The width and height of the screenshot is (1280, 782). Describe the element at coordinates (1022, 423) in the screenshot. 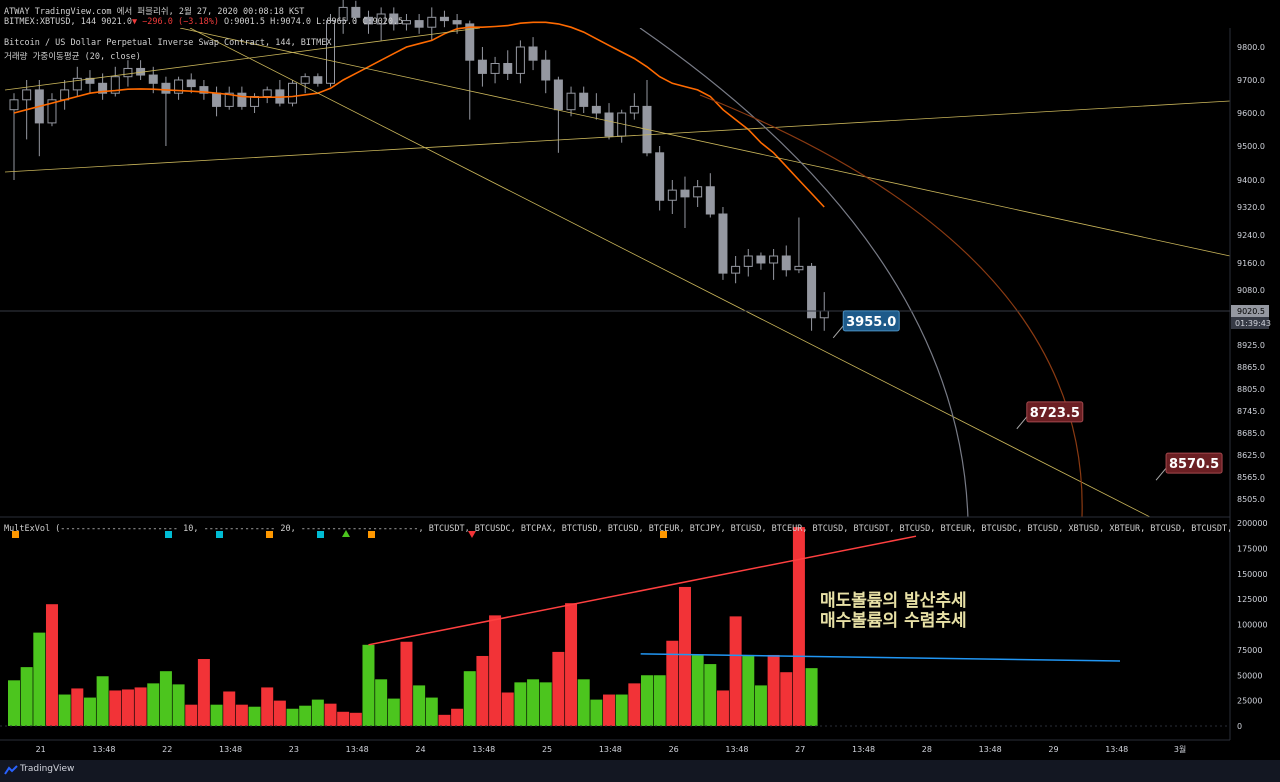

I see `price-label-pointer` at that location.